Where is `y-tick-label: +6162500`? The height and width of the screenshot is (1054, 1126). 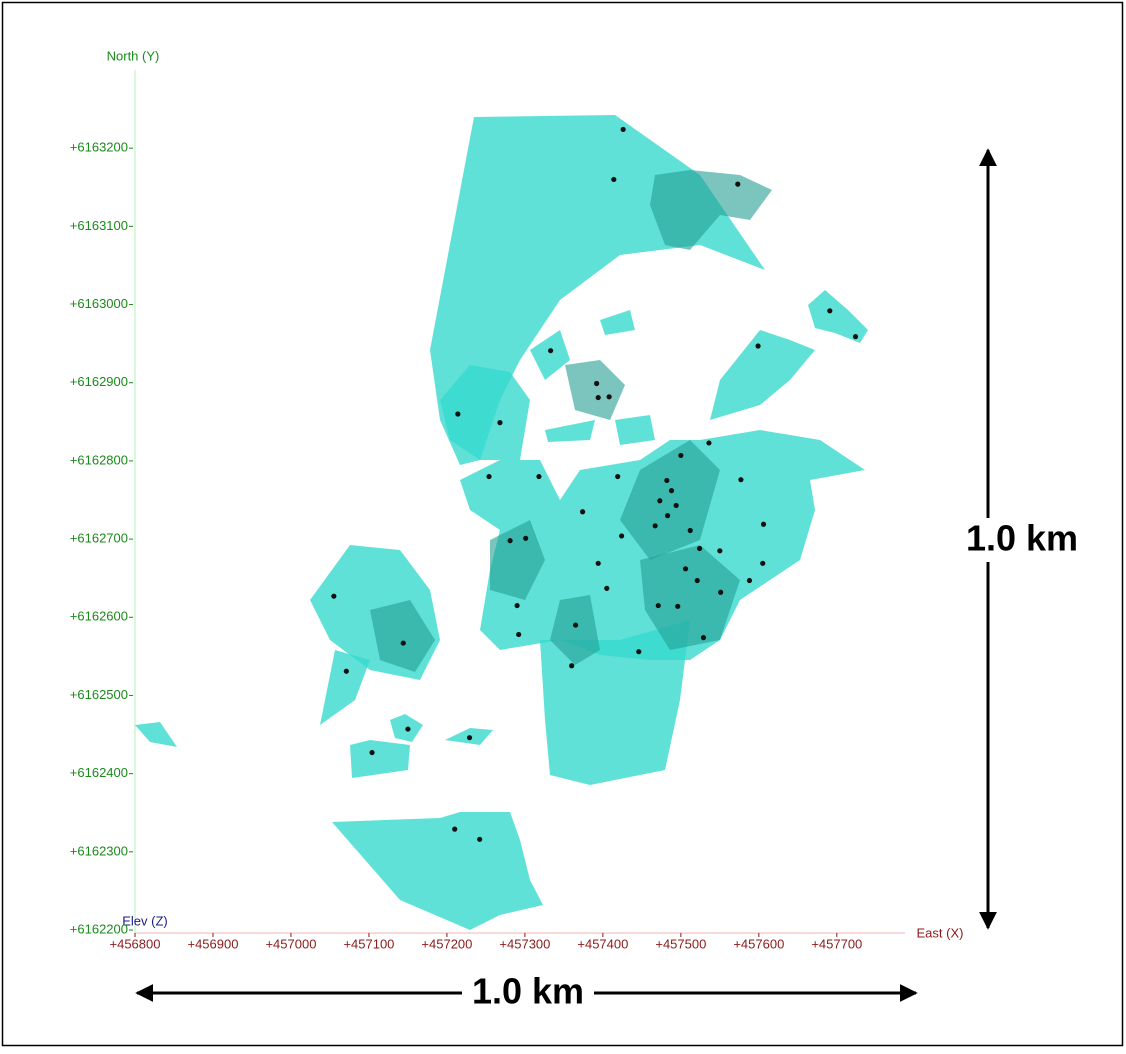
y-tick-label: +6162500 is located at coordinates (99, 694).